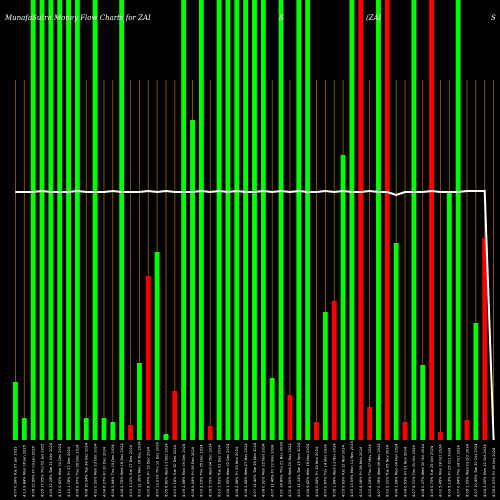  I want to click on tick-label-52: 4.07 10.49% Tue 22 Oct 2024, so click(476, 470).